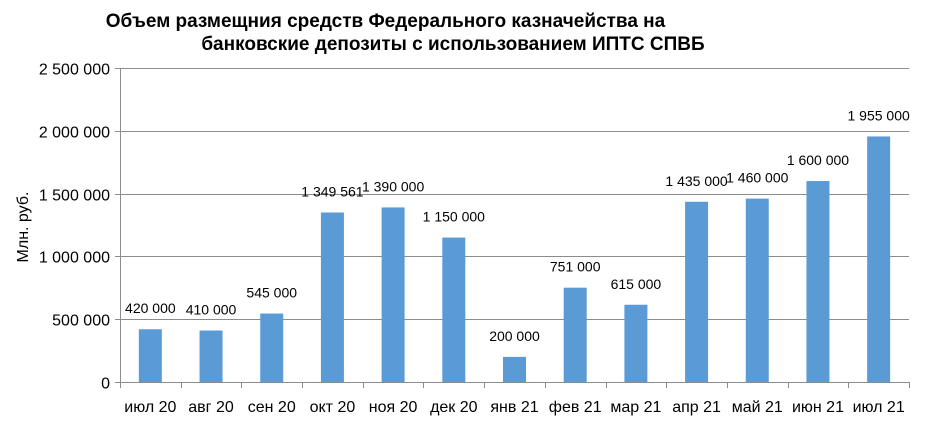 The image size is (931, 433). Describe the element at coordinates (818, 160) in the screenshot. I see `data-label: 1 600 000` at that location.